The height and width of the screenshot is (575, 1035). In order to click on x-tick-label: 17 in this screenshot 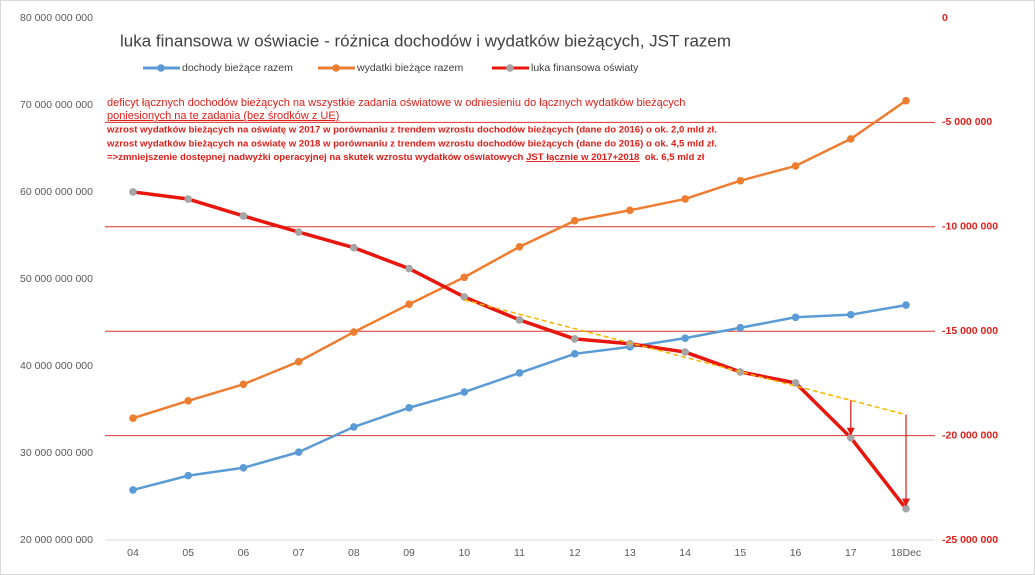, I will do `click(851, 553)`.